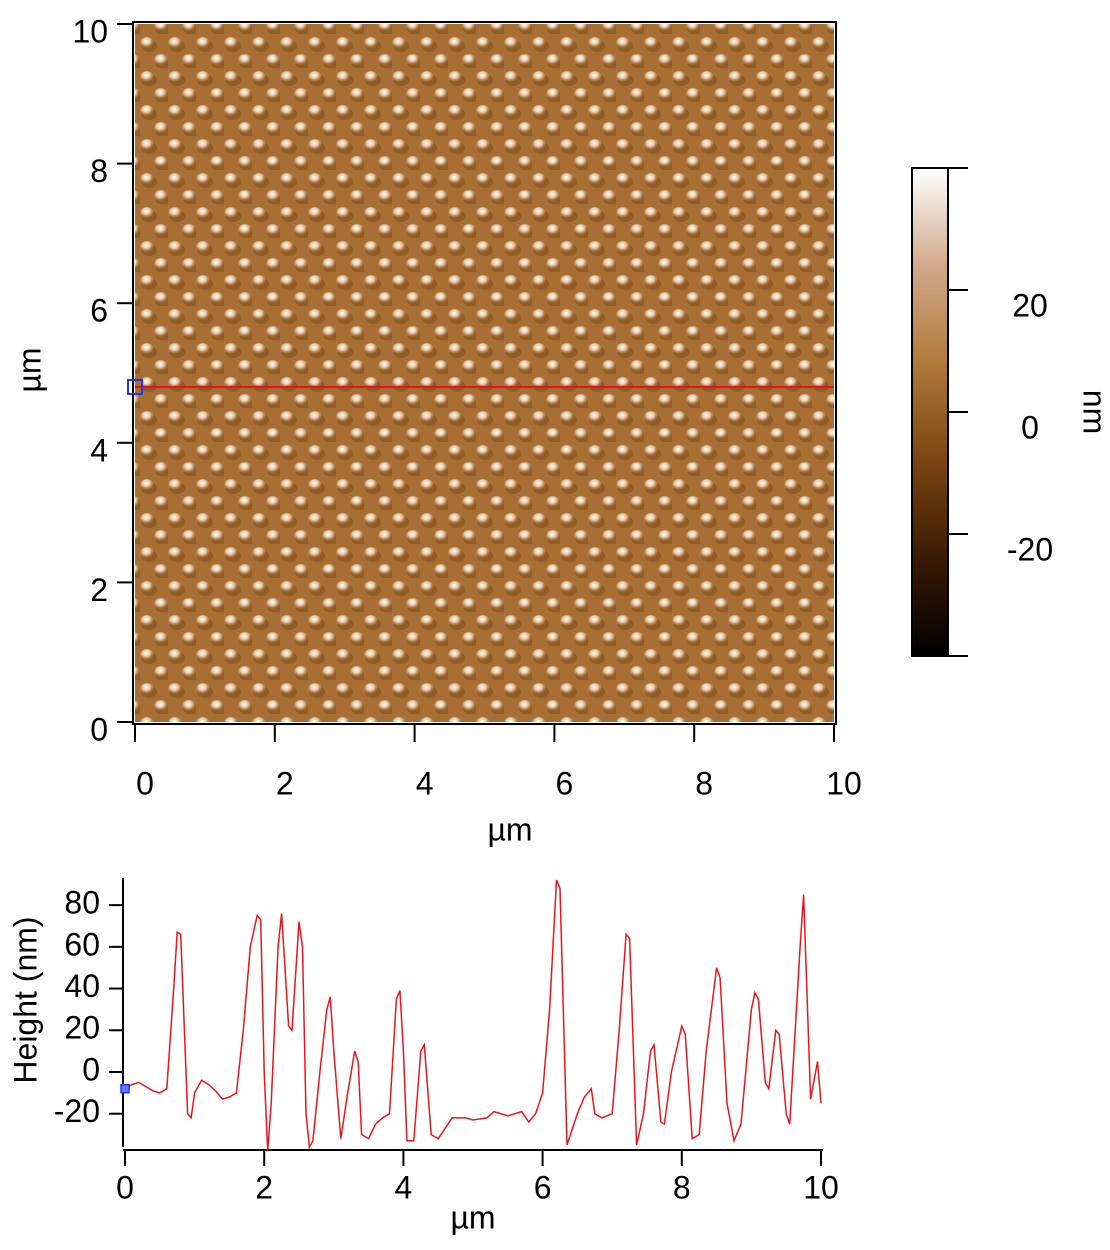 This screenshot has width=1110, height=1250. Describe the element at coordinates (82, 986) in the screenshot. I see `y-tick-label: 40` at that location.